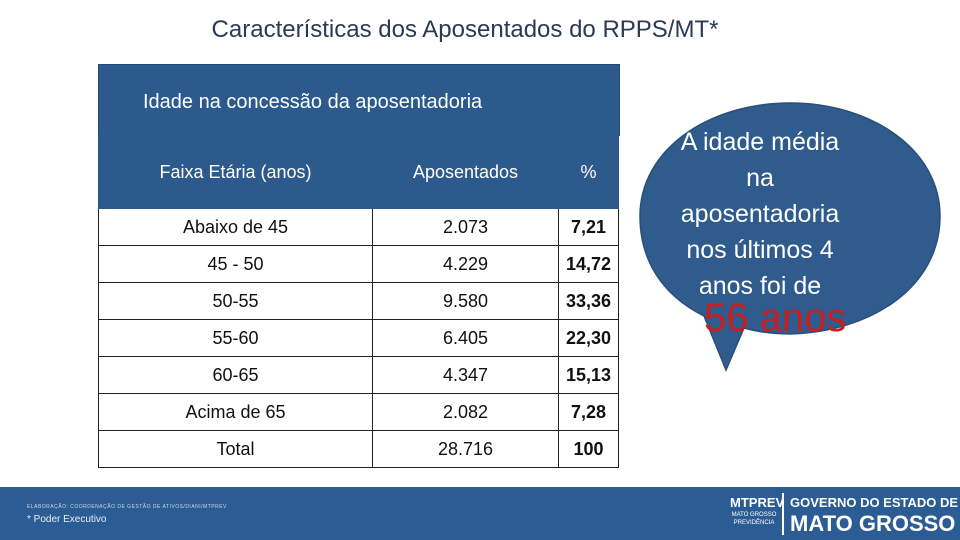 The image size is (960, 540). What do you see at coordinates (235, 449) in the screenshot?
I see `cell-total-label: Total` at bounding box center [235, 449].